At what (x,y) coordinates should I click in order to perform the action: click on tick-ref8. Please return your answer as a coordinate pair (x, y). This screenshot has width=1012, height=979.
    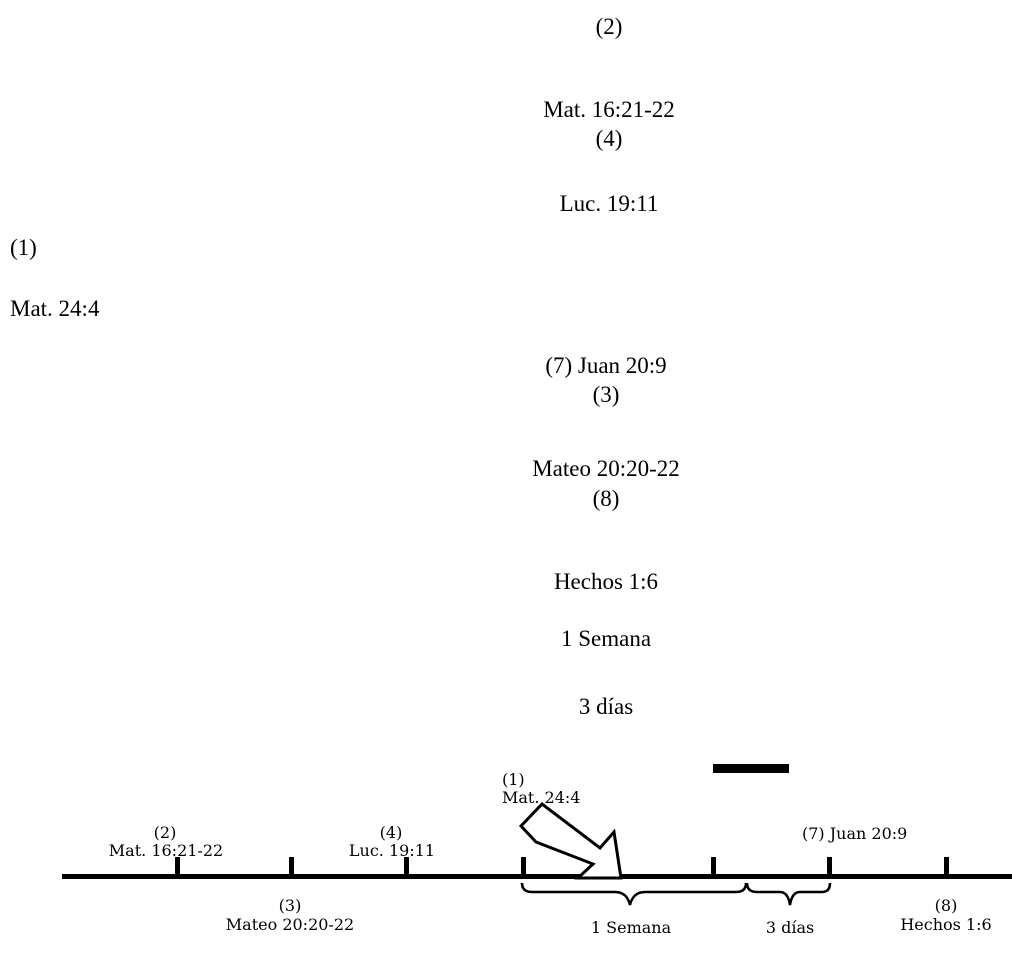
    Looking at the image, I should click on (946, 866).